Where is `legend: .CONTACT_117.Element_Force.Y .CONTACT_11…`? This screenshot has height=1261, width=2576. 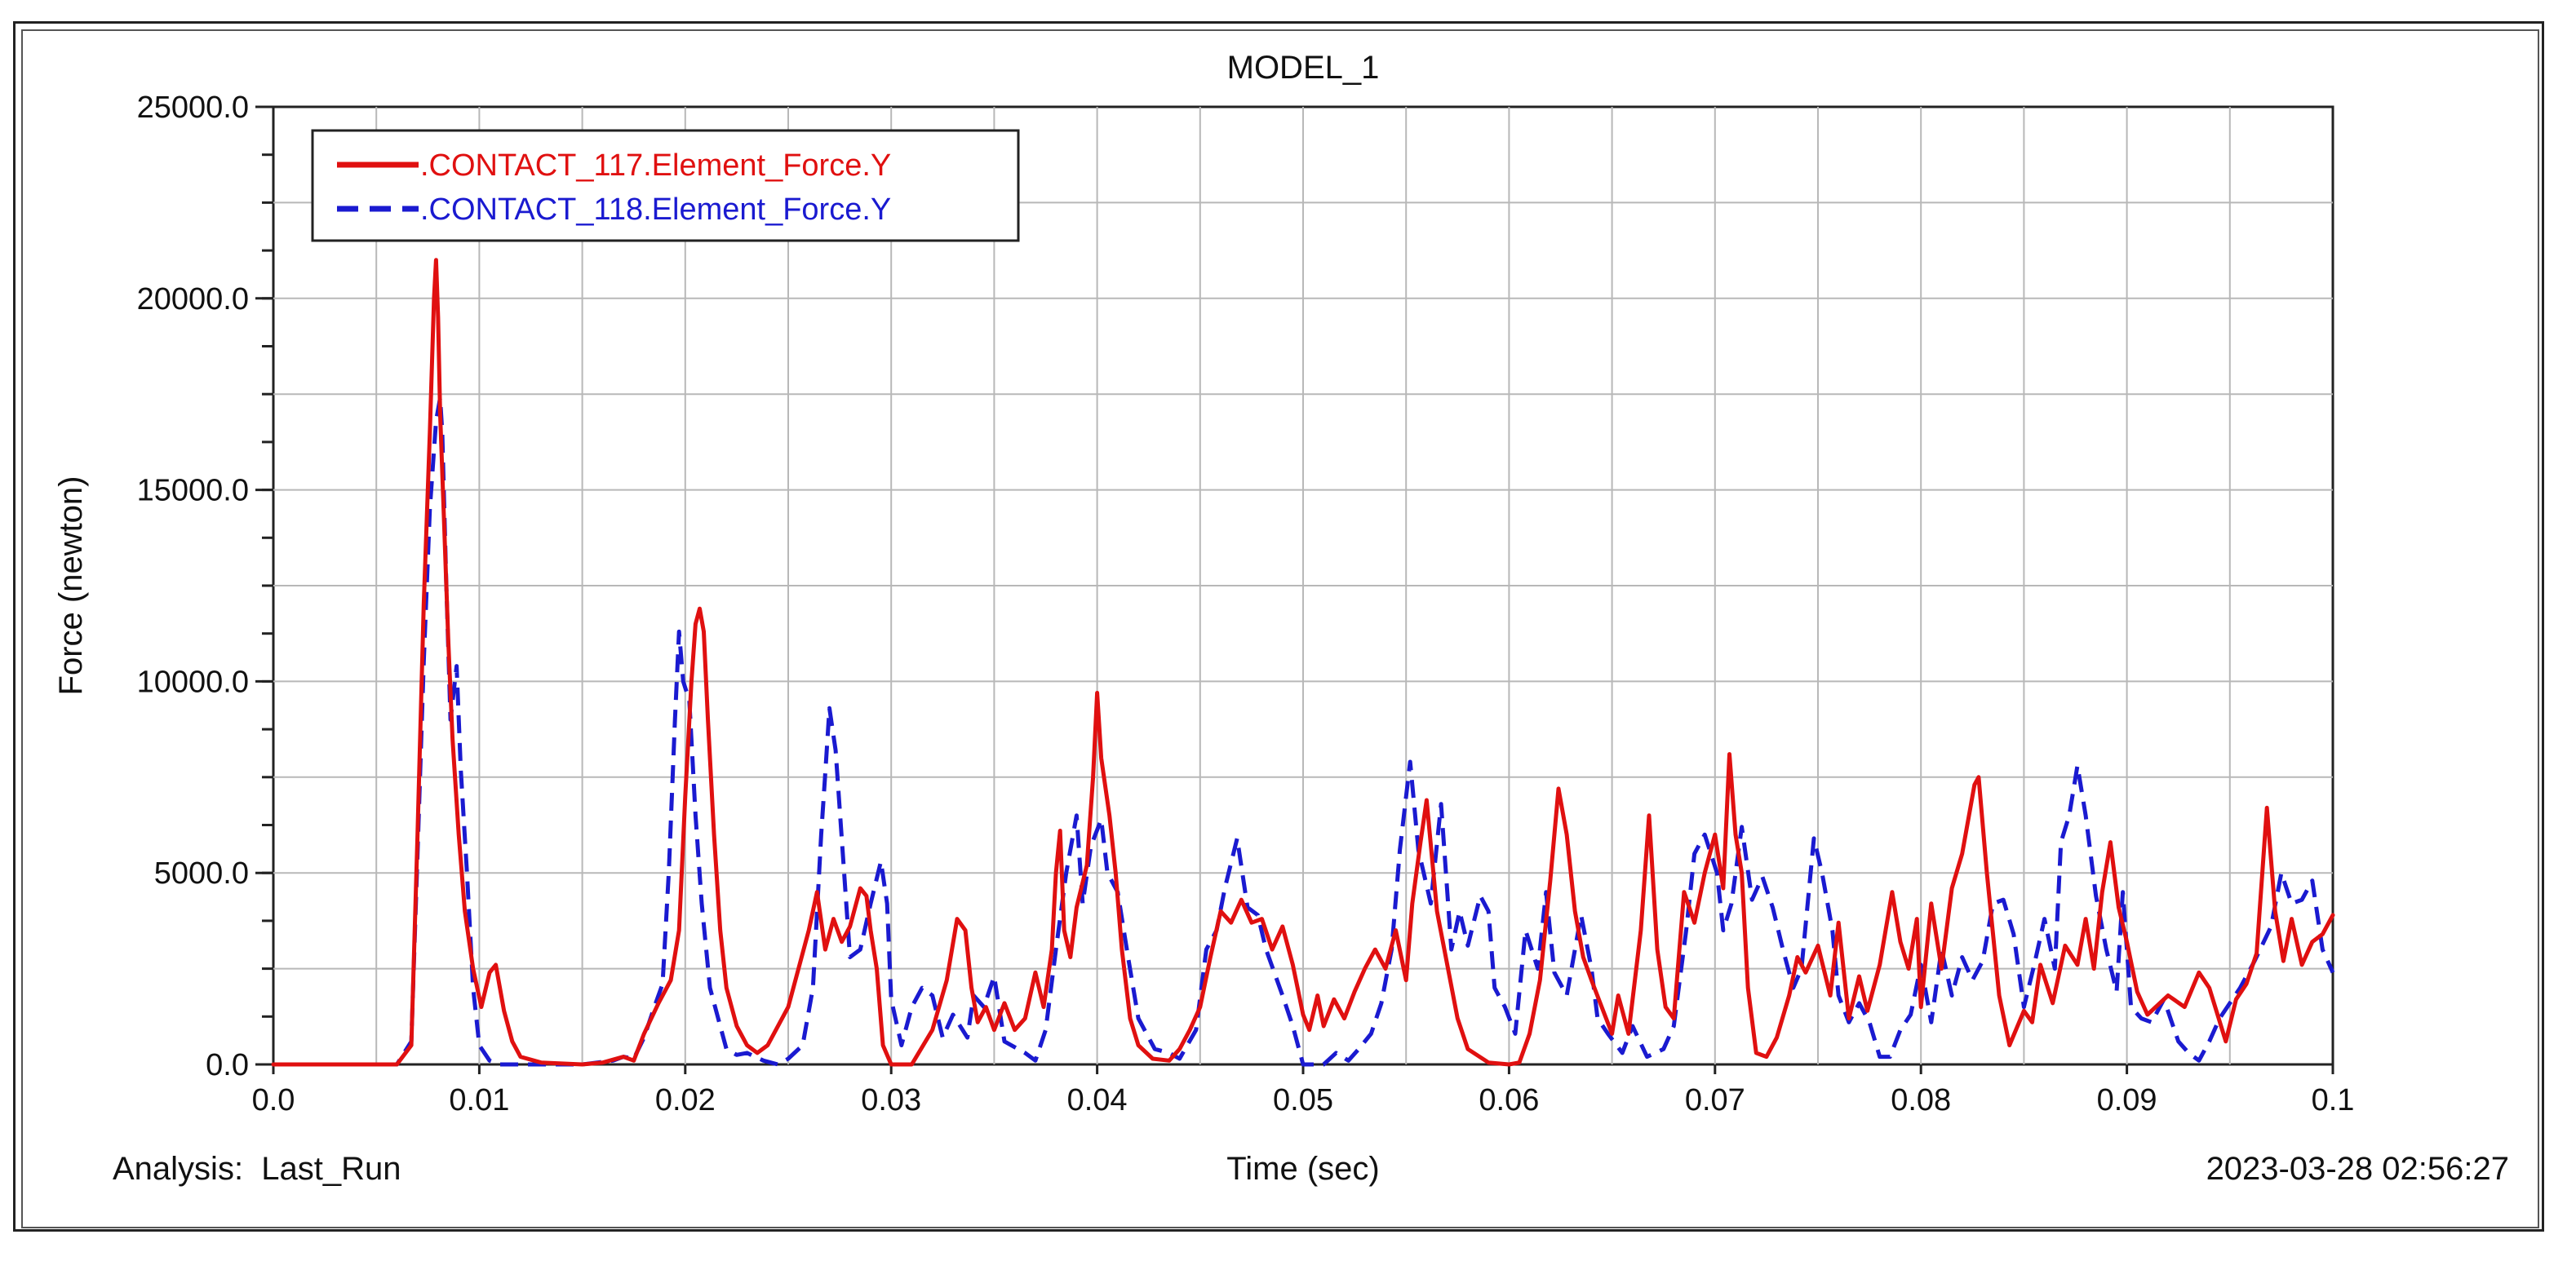 legend: .CONTACT_117.Element_Force.Y .CONTACT_11… is located at coordinates (665, 186).